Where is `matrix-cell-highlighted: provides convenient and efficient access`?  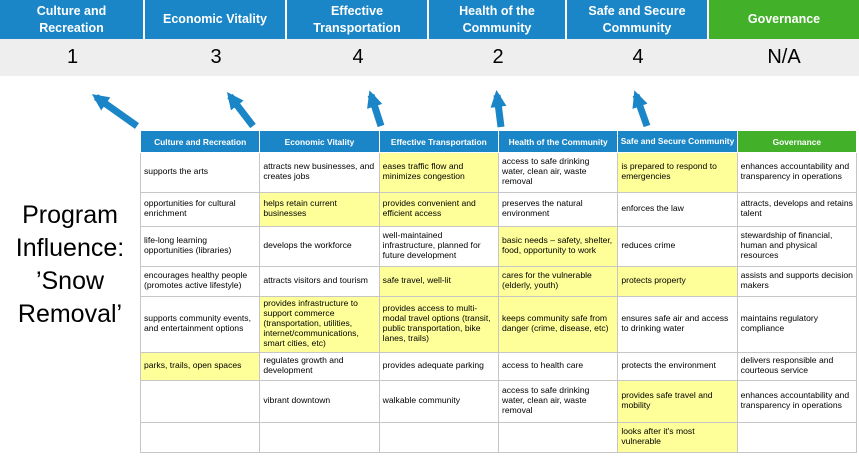
matrix-cell-highlighted: provides convenient and efficient access is located at coordinates (438, 209).